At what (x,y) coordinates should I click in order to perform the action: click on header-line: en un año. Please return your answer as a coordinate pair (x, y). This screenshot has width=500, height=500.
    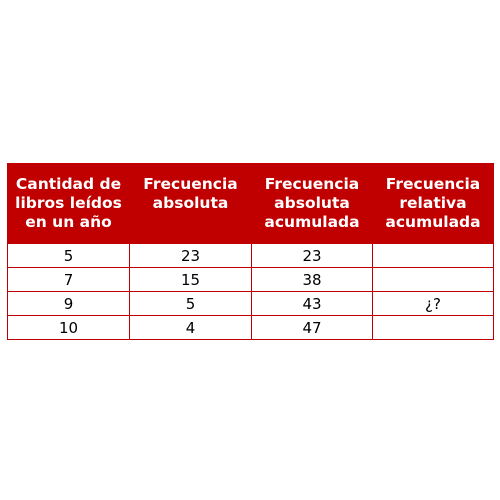
    Looking at the image, I should click on (68, 222).